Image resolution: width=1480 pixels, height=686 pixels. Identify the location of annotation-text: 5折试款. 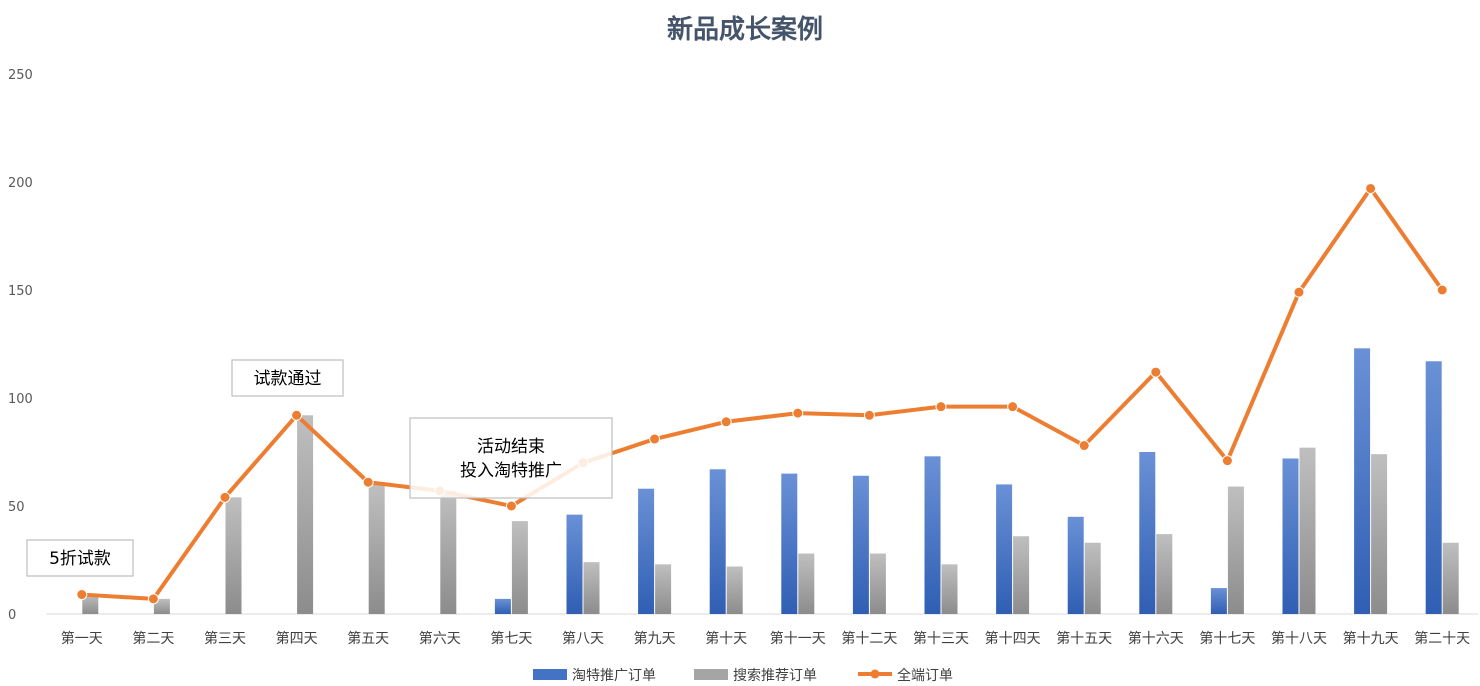
(80, 559).